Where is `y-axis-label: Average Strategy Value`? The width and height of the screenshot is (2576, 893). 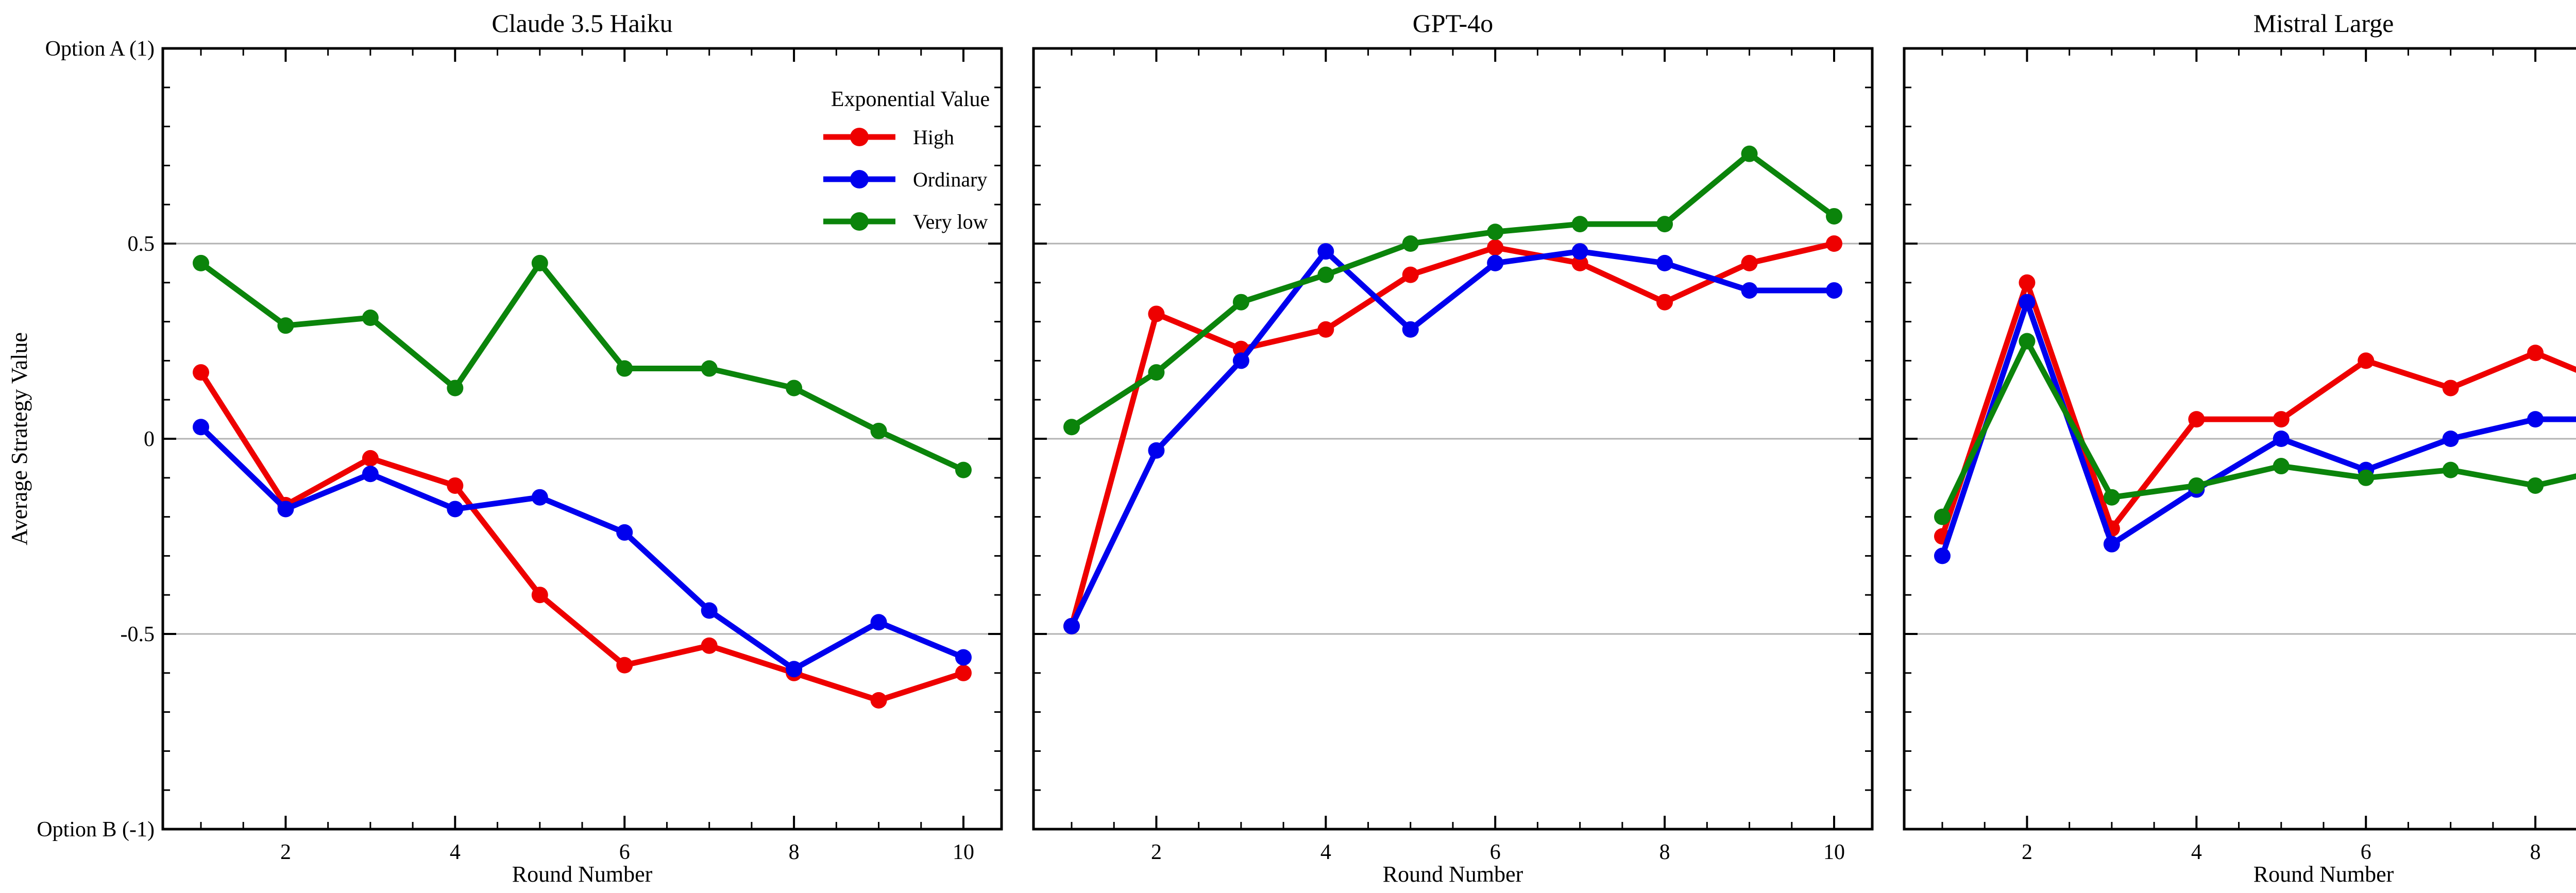
y-axis-label: Average Strategy Value is located at coordinates (19, 438).